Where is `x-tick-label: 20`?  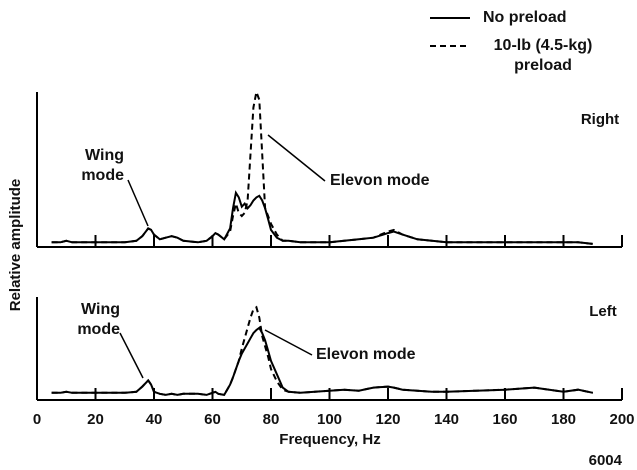
x-tick-label: 20 is located at coordinates (95, 419).